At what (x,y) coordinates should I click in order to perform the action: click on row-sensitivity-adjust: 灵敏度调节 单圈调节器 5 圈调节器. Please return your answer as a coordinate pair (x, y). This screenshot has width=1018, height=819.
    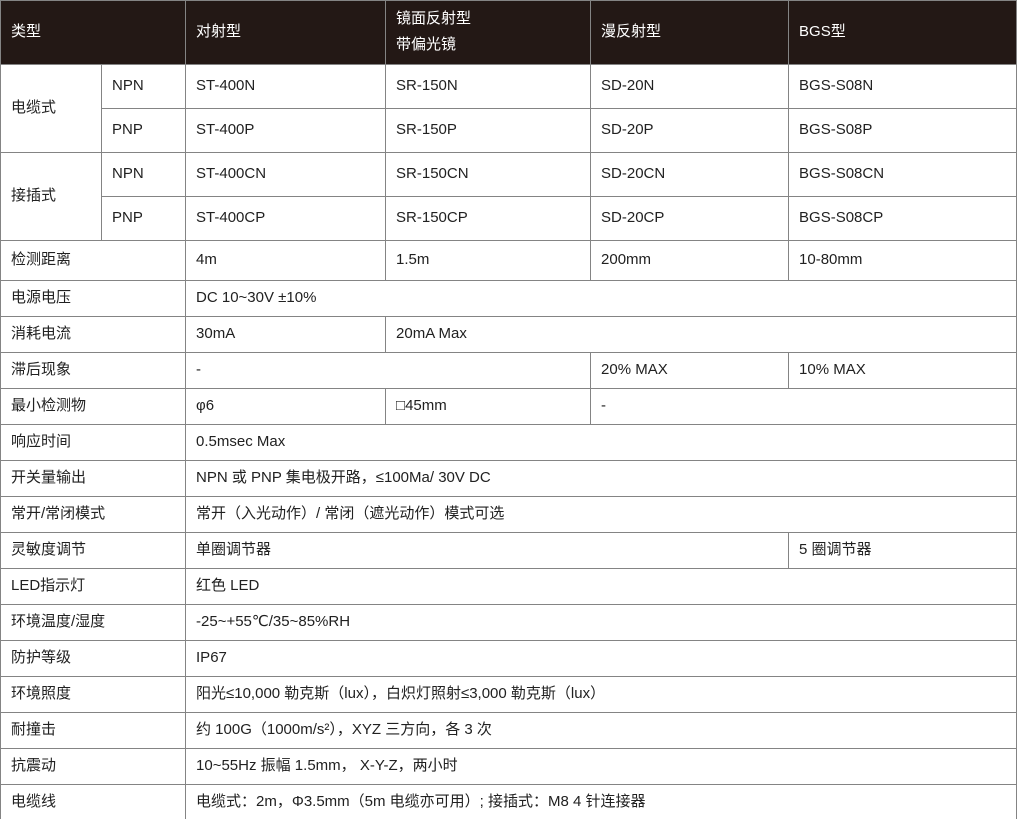
    Looking at the image, I should click on (509, 550).